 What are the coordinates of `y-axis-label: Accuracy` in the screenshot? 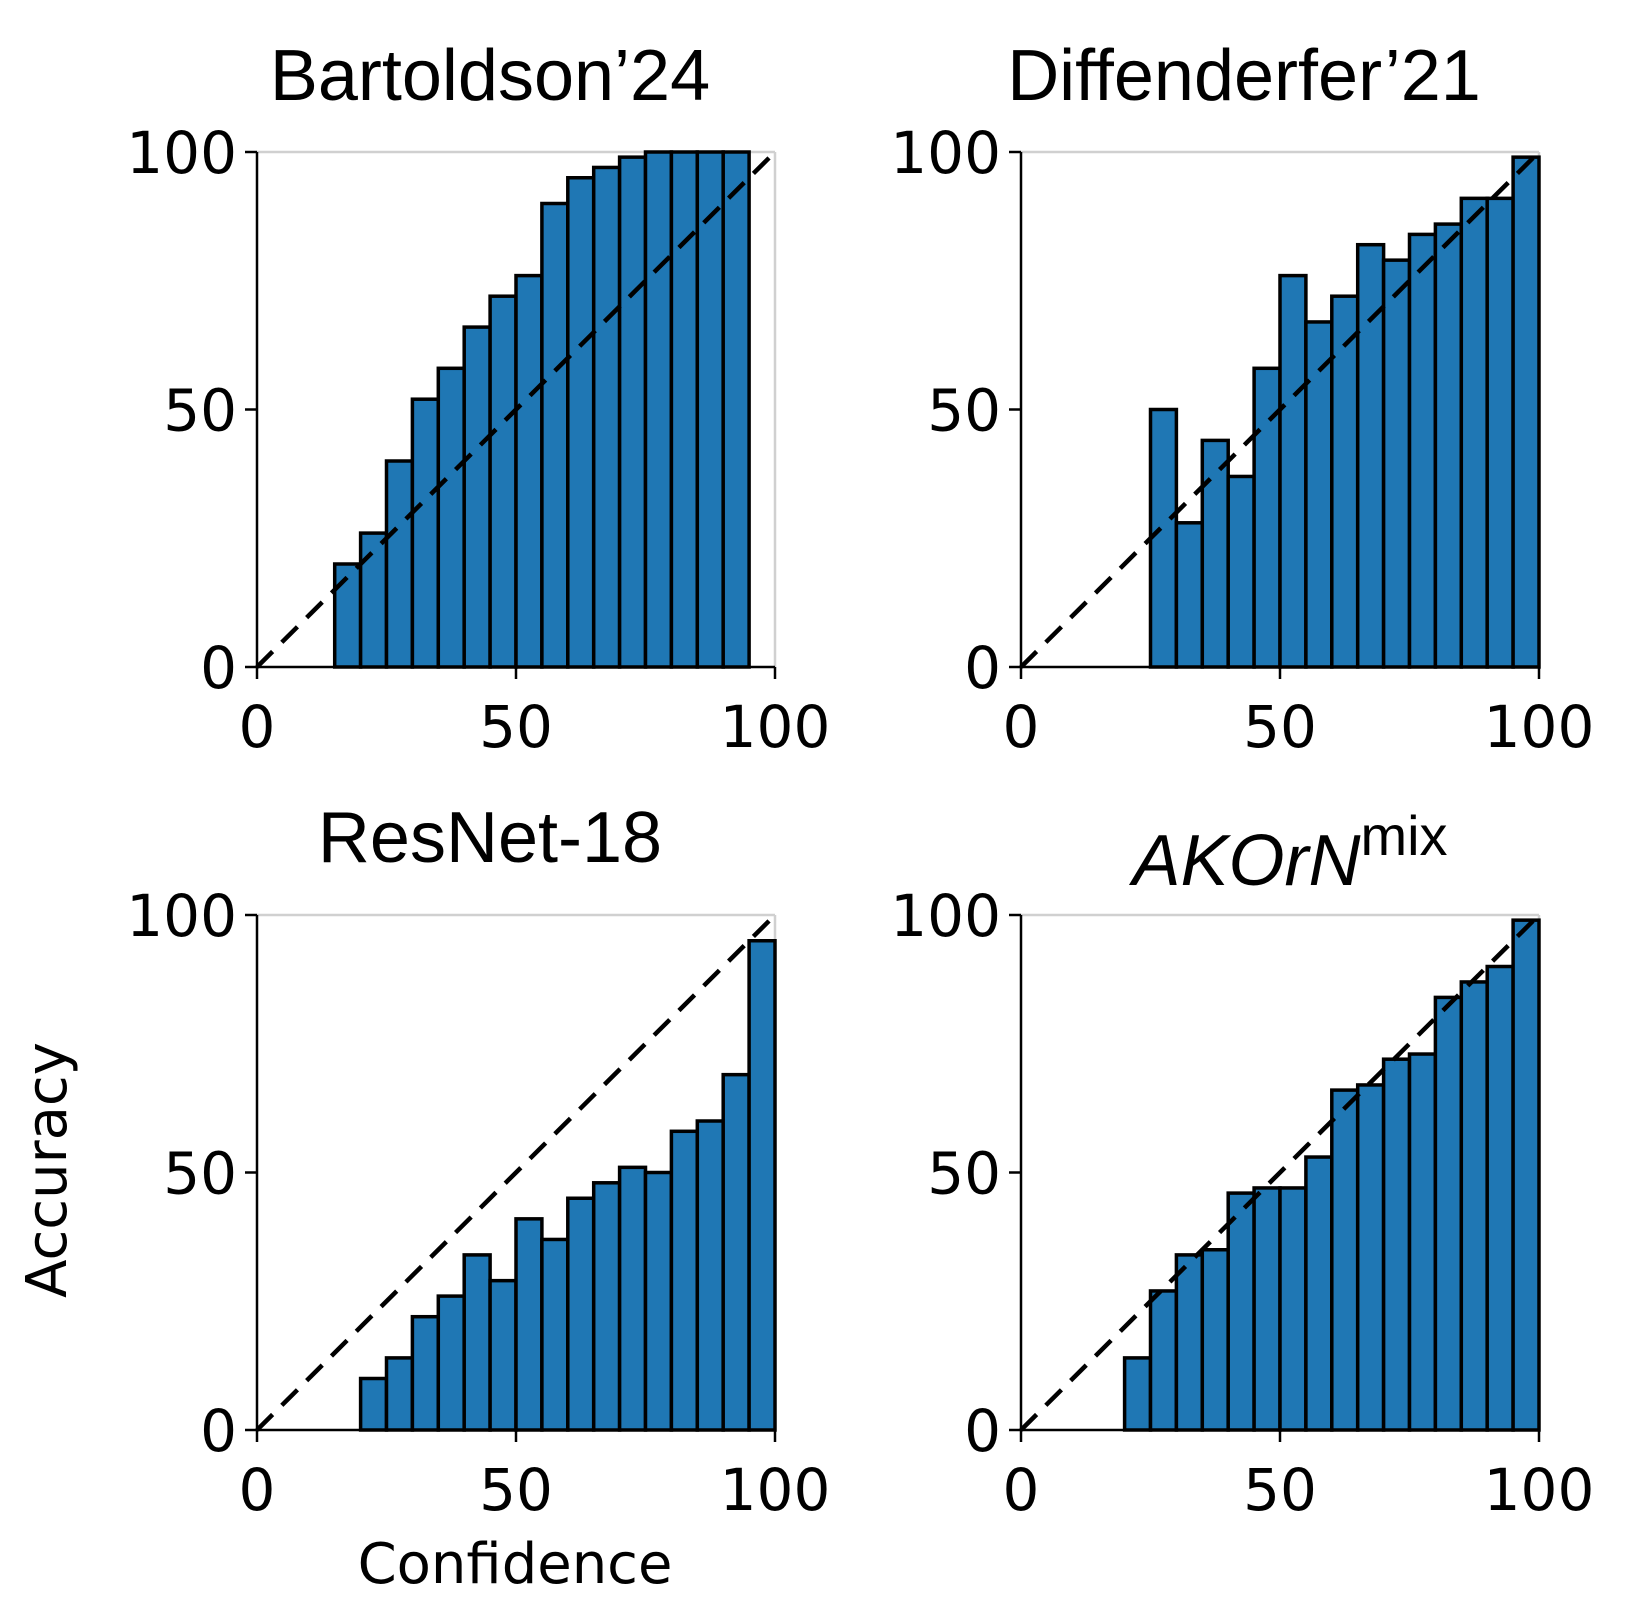 It's located at (47, 1170).